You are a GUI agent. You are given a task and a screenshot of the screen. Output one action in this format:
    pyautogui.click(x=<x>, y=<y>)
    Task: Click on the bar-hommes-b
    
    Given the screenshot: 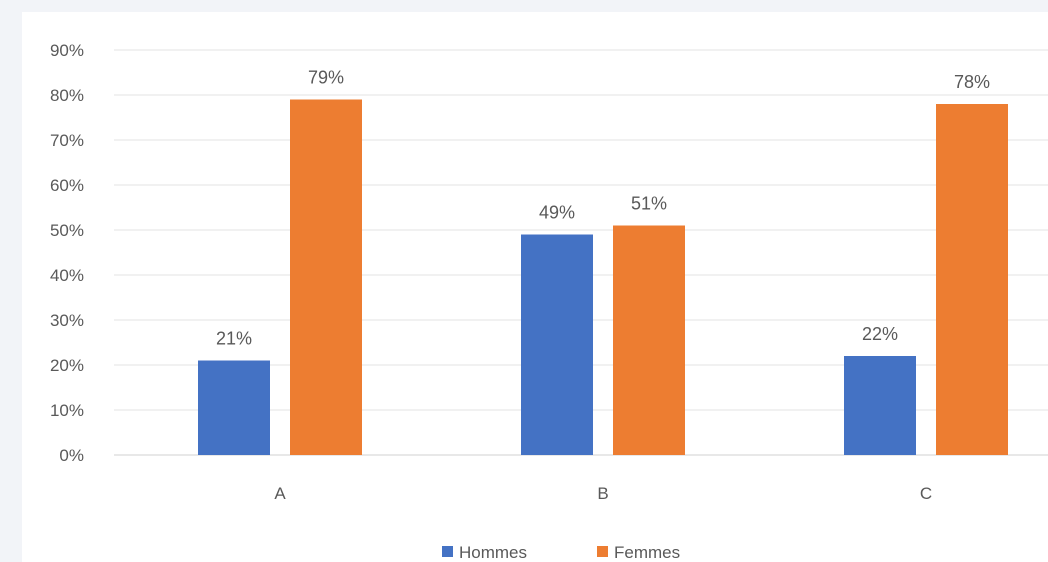 What is the action you would take?
    pyautogui.click(x=557, y=344)
    